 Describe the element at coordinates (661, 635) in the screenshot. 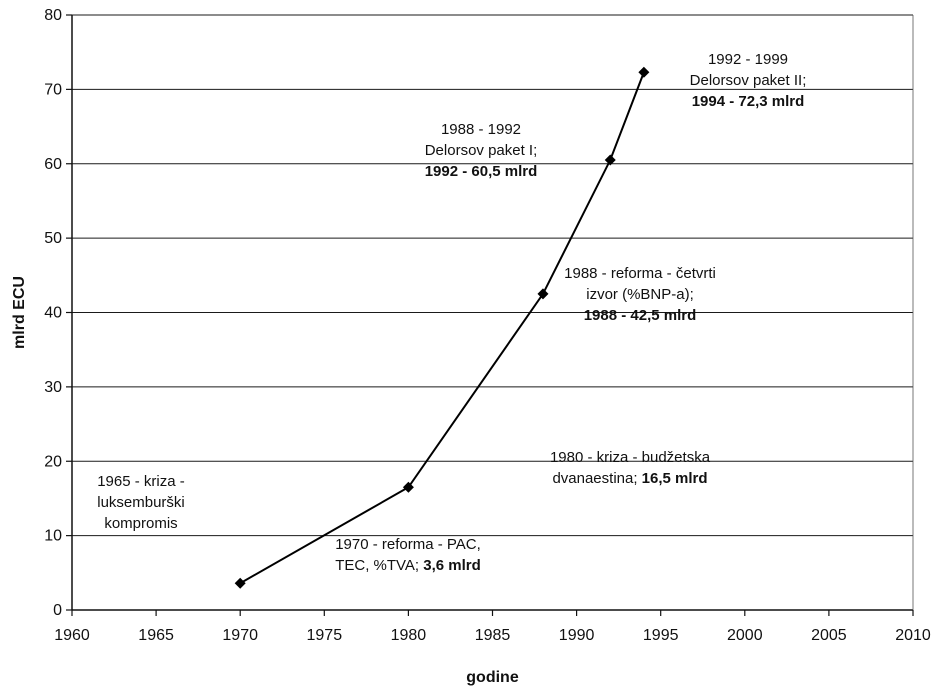

I see `x-tick-label: 1995` at that location.